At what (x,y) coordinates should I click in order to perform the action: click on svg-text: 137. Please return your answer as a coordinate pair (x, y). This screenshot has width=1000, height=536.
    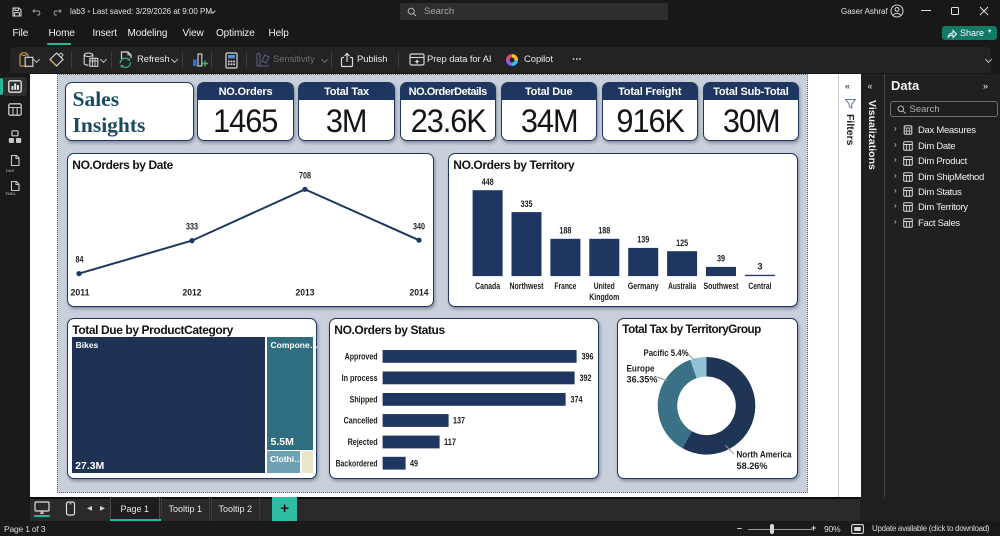
    Looking at the image, I should click on (459, 420).